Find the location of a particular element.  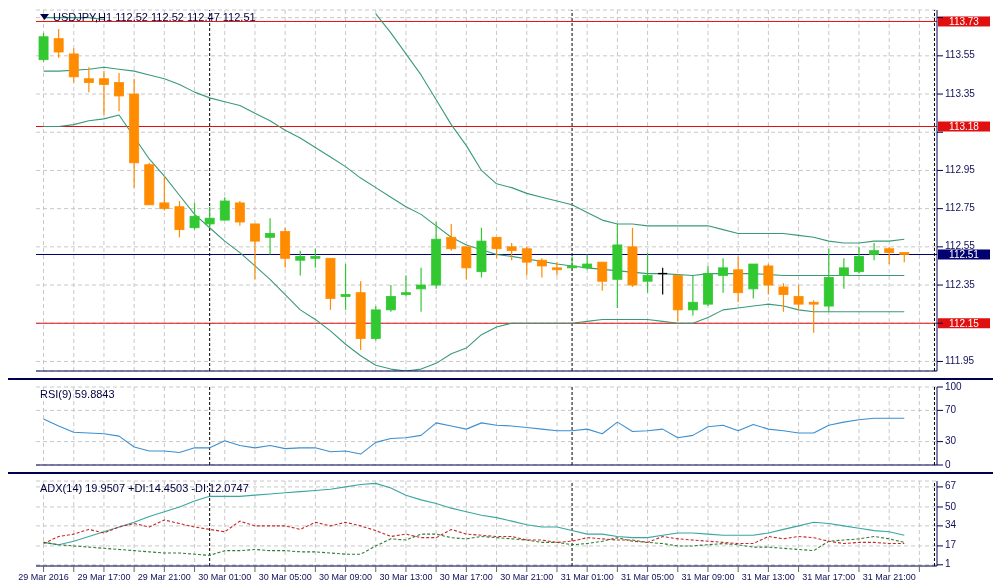

y-tick-label: 34 is located at coordinates (951, 525).